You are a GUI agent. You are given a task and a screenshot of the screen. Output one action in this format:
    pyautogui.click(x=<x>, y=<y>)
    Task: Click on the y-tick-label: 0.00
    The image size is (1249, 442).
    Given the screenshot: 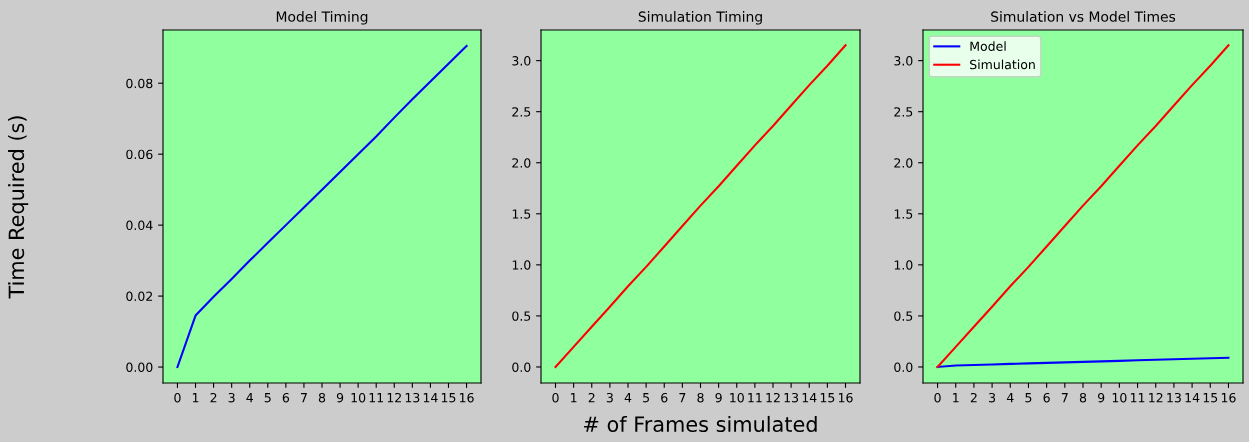 What is the action you would take?
    pyautogui.click(x=139, y=367)
    